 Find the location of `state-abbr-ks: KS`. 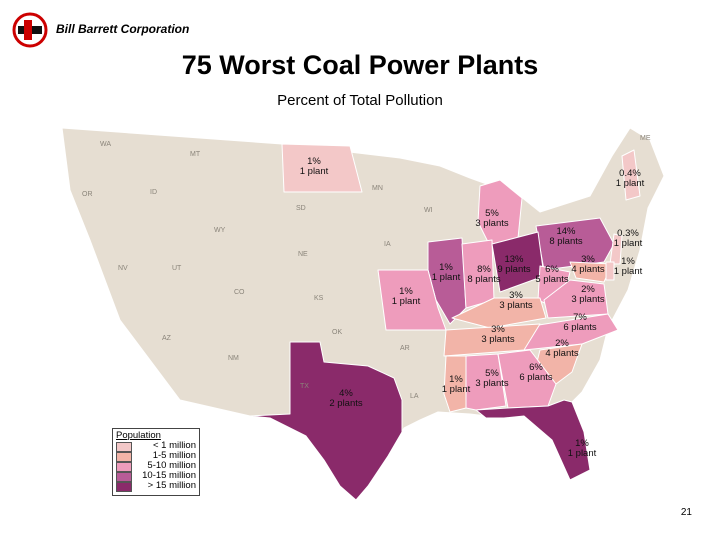

state-abbr-ks: KS is located at coordinates (319, 298).